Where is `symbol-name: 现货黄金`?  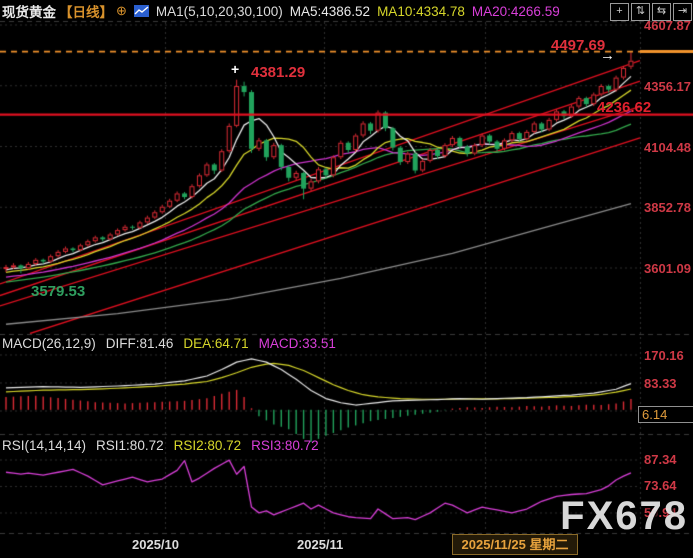
symbol-name: 现货黄金 is located at coordinates (29, 12).